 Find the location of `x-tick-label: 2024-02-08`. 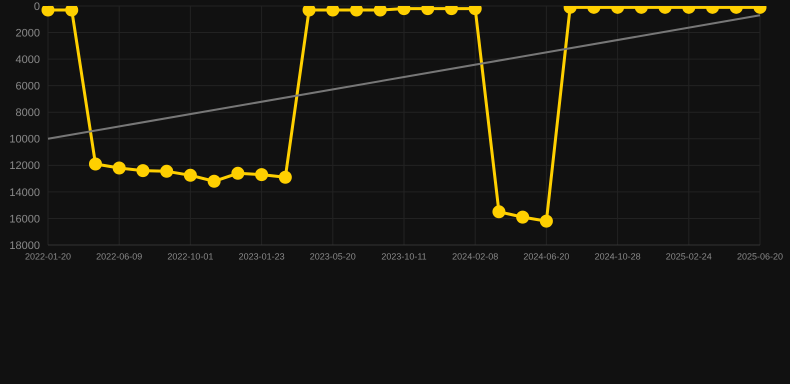

x-tick-label: 2024-02-08 is located at coordinates (475, 256).